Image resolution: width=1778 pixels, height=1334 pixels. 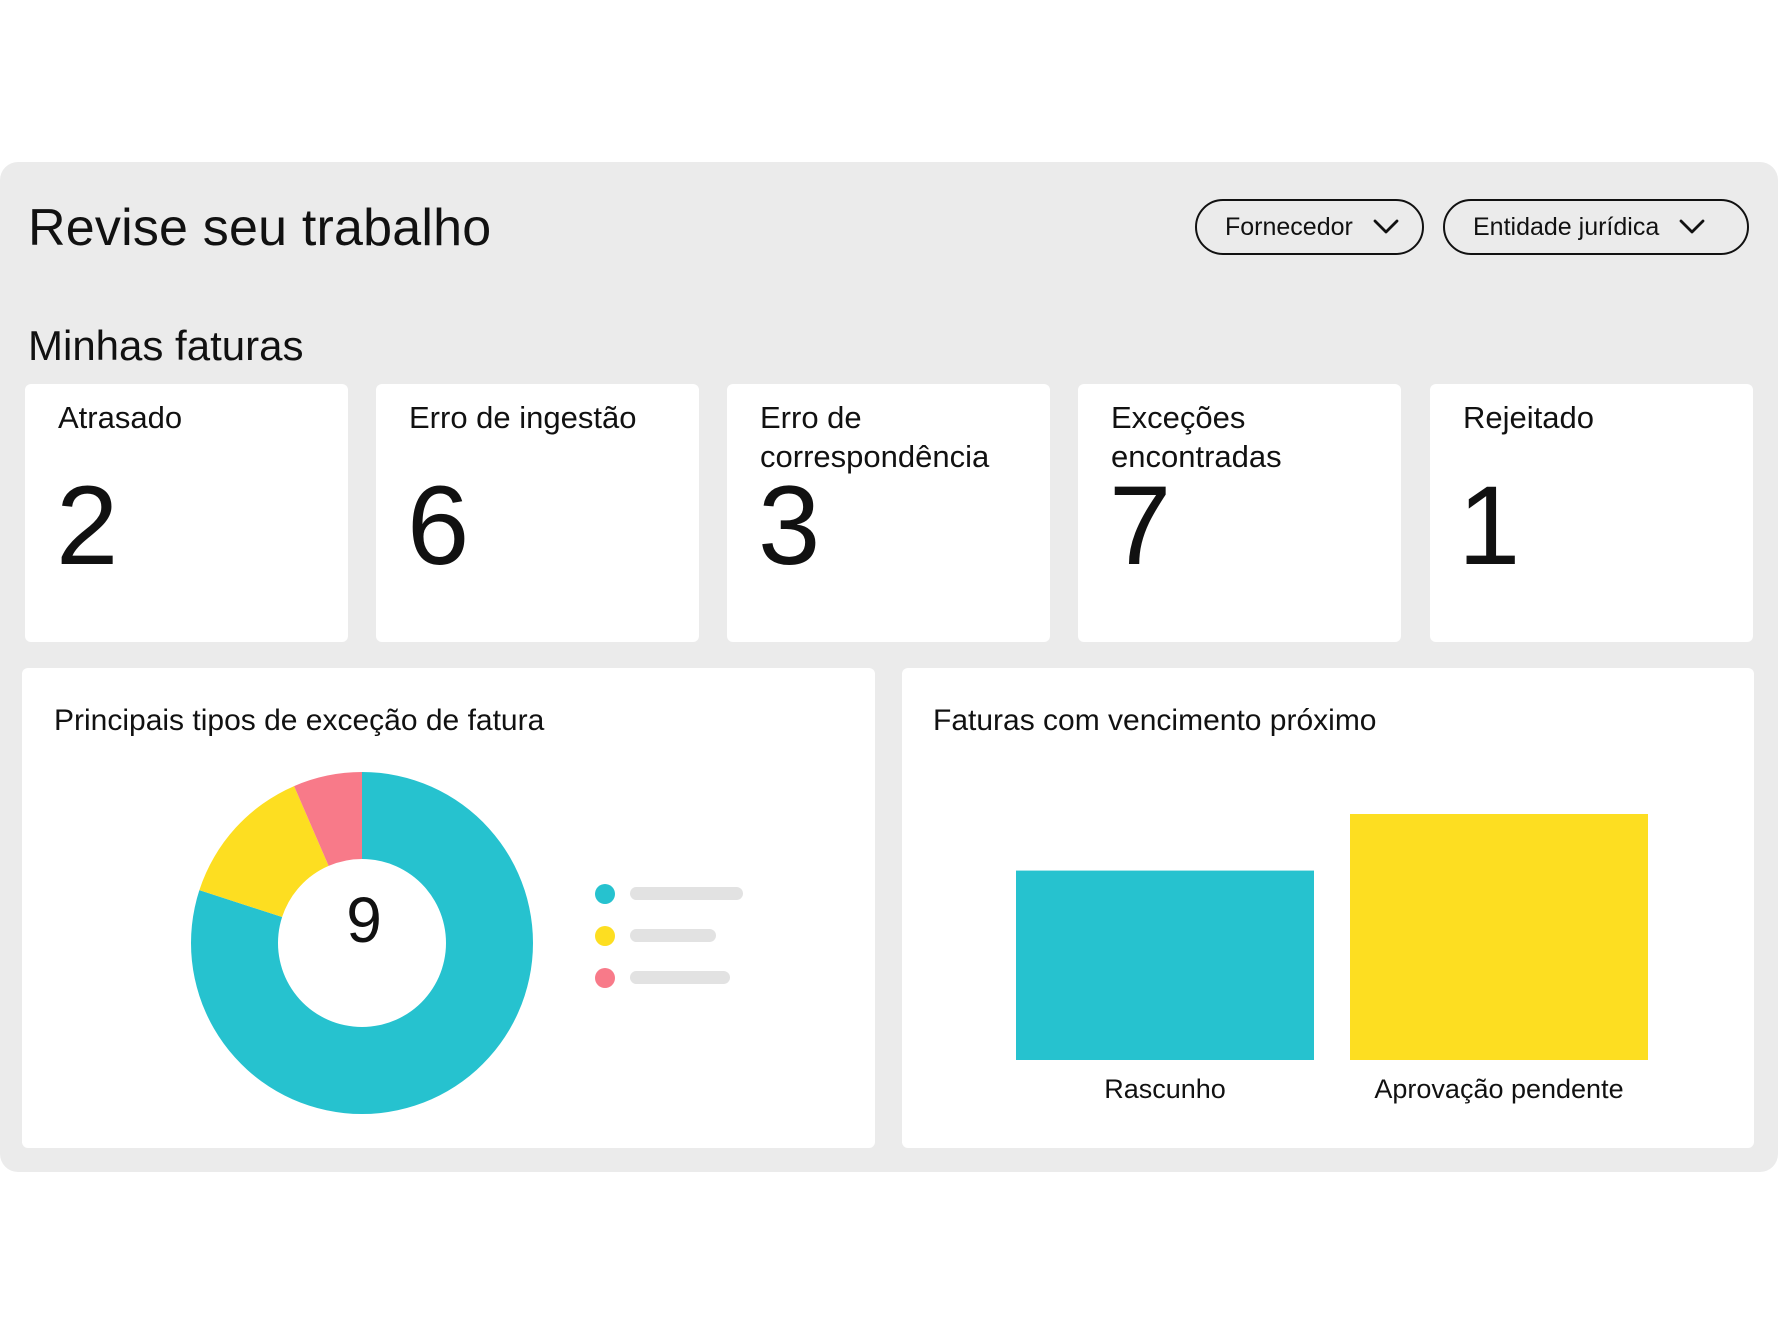 What do you see at coordinates (1155, 720) in the screenshot?
I see `upcoming-due-title: Faturas com vencimento próximo` at bounding box center [1155, 720].